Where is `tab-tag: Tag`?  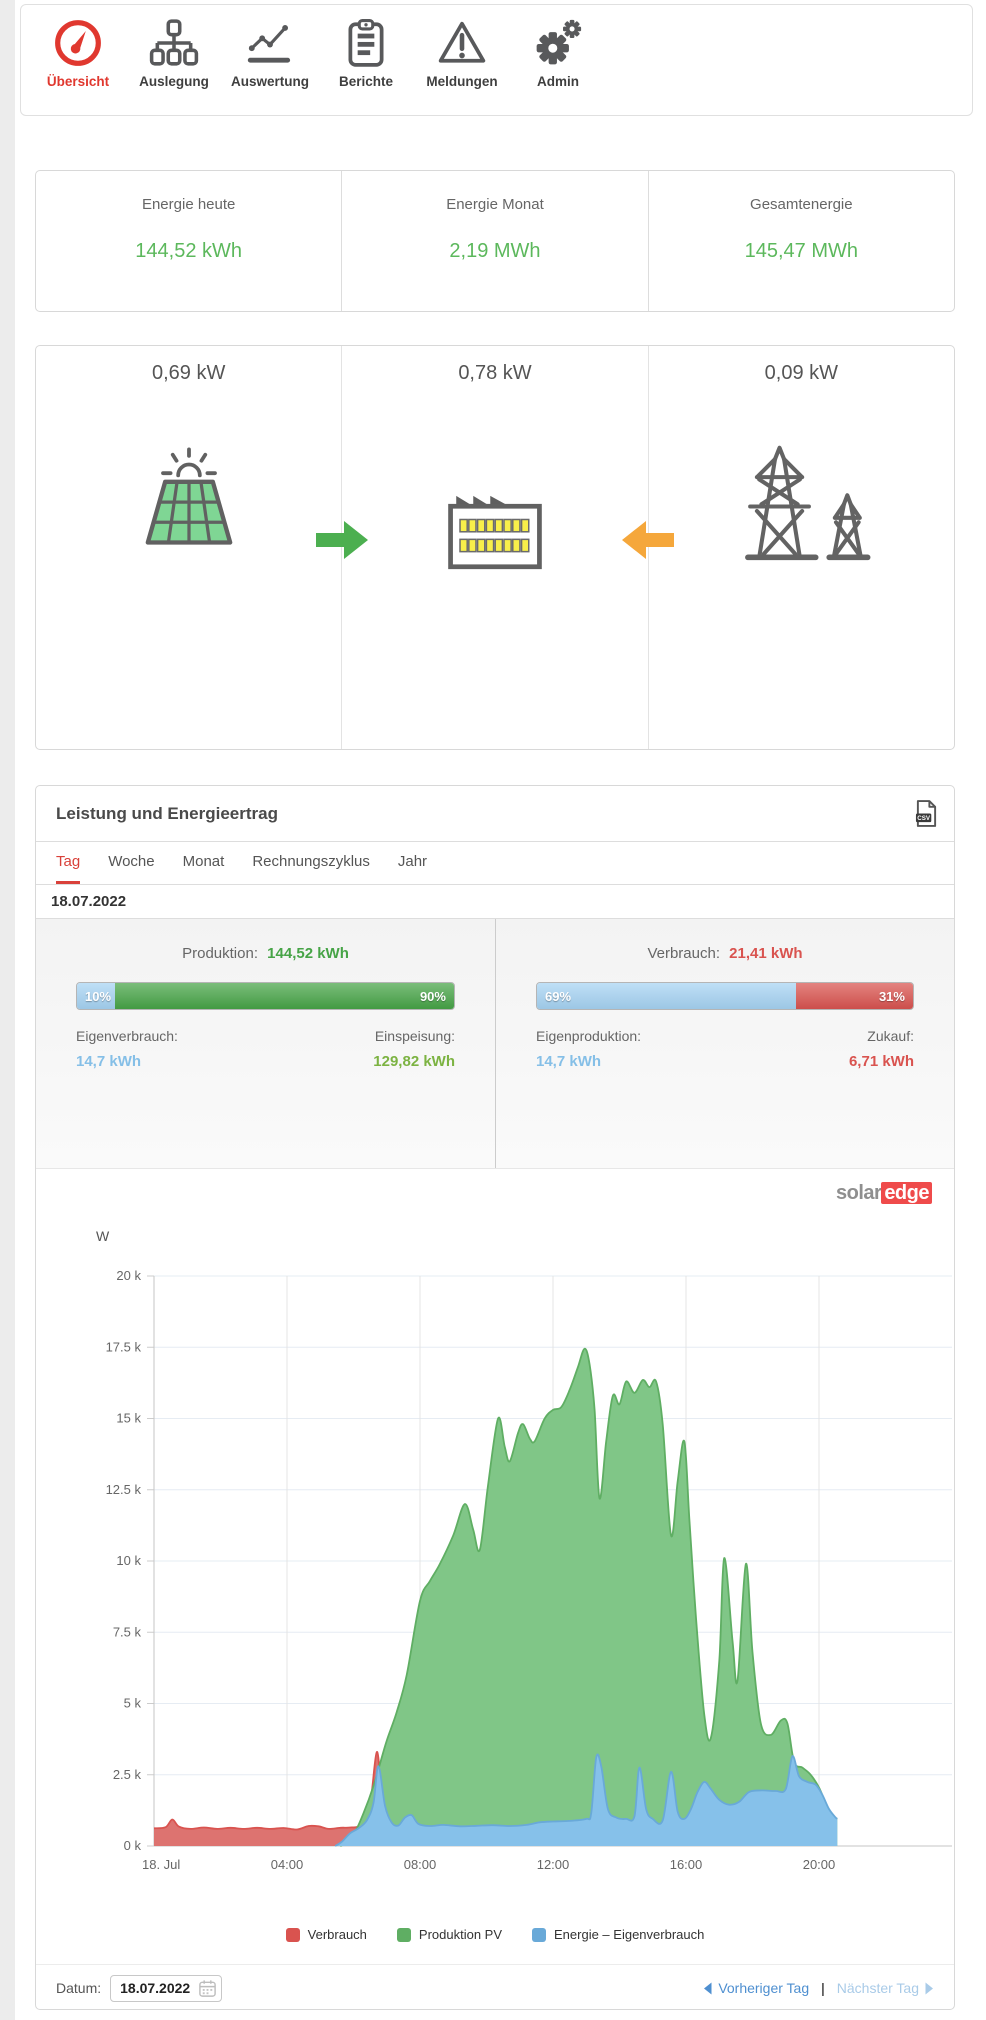 tab-tag: Tag is located at coordinates (68, 863).